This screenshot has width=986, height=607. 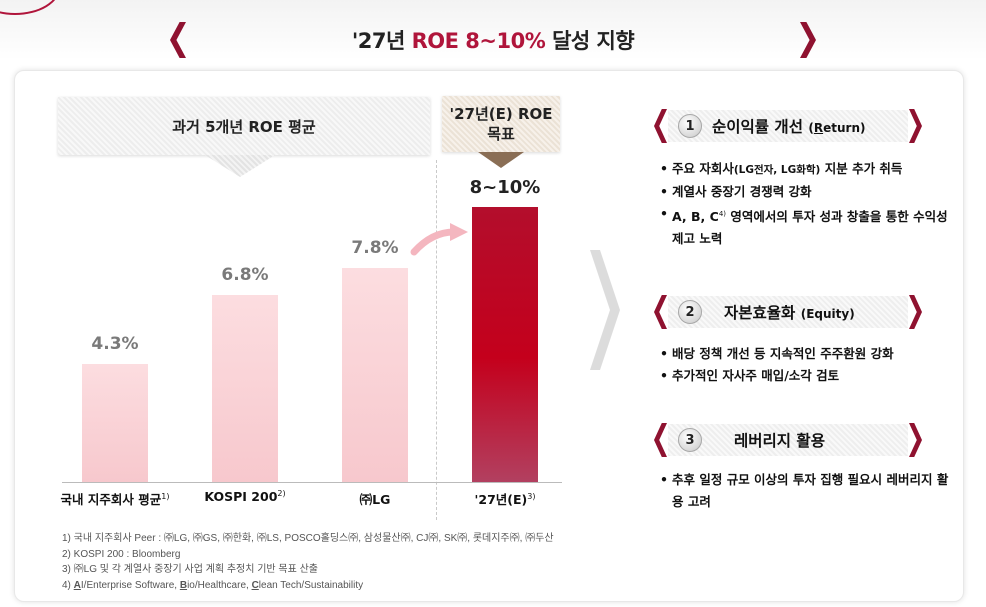 I want to click on bar-category-label: ㈜LG, so click(x=375, y=499).